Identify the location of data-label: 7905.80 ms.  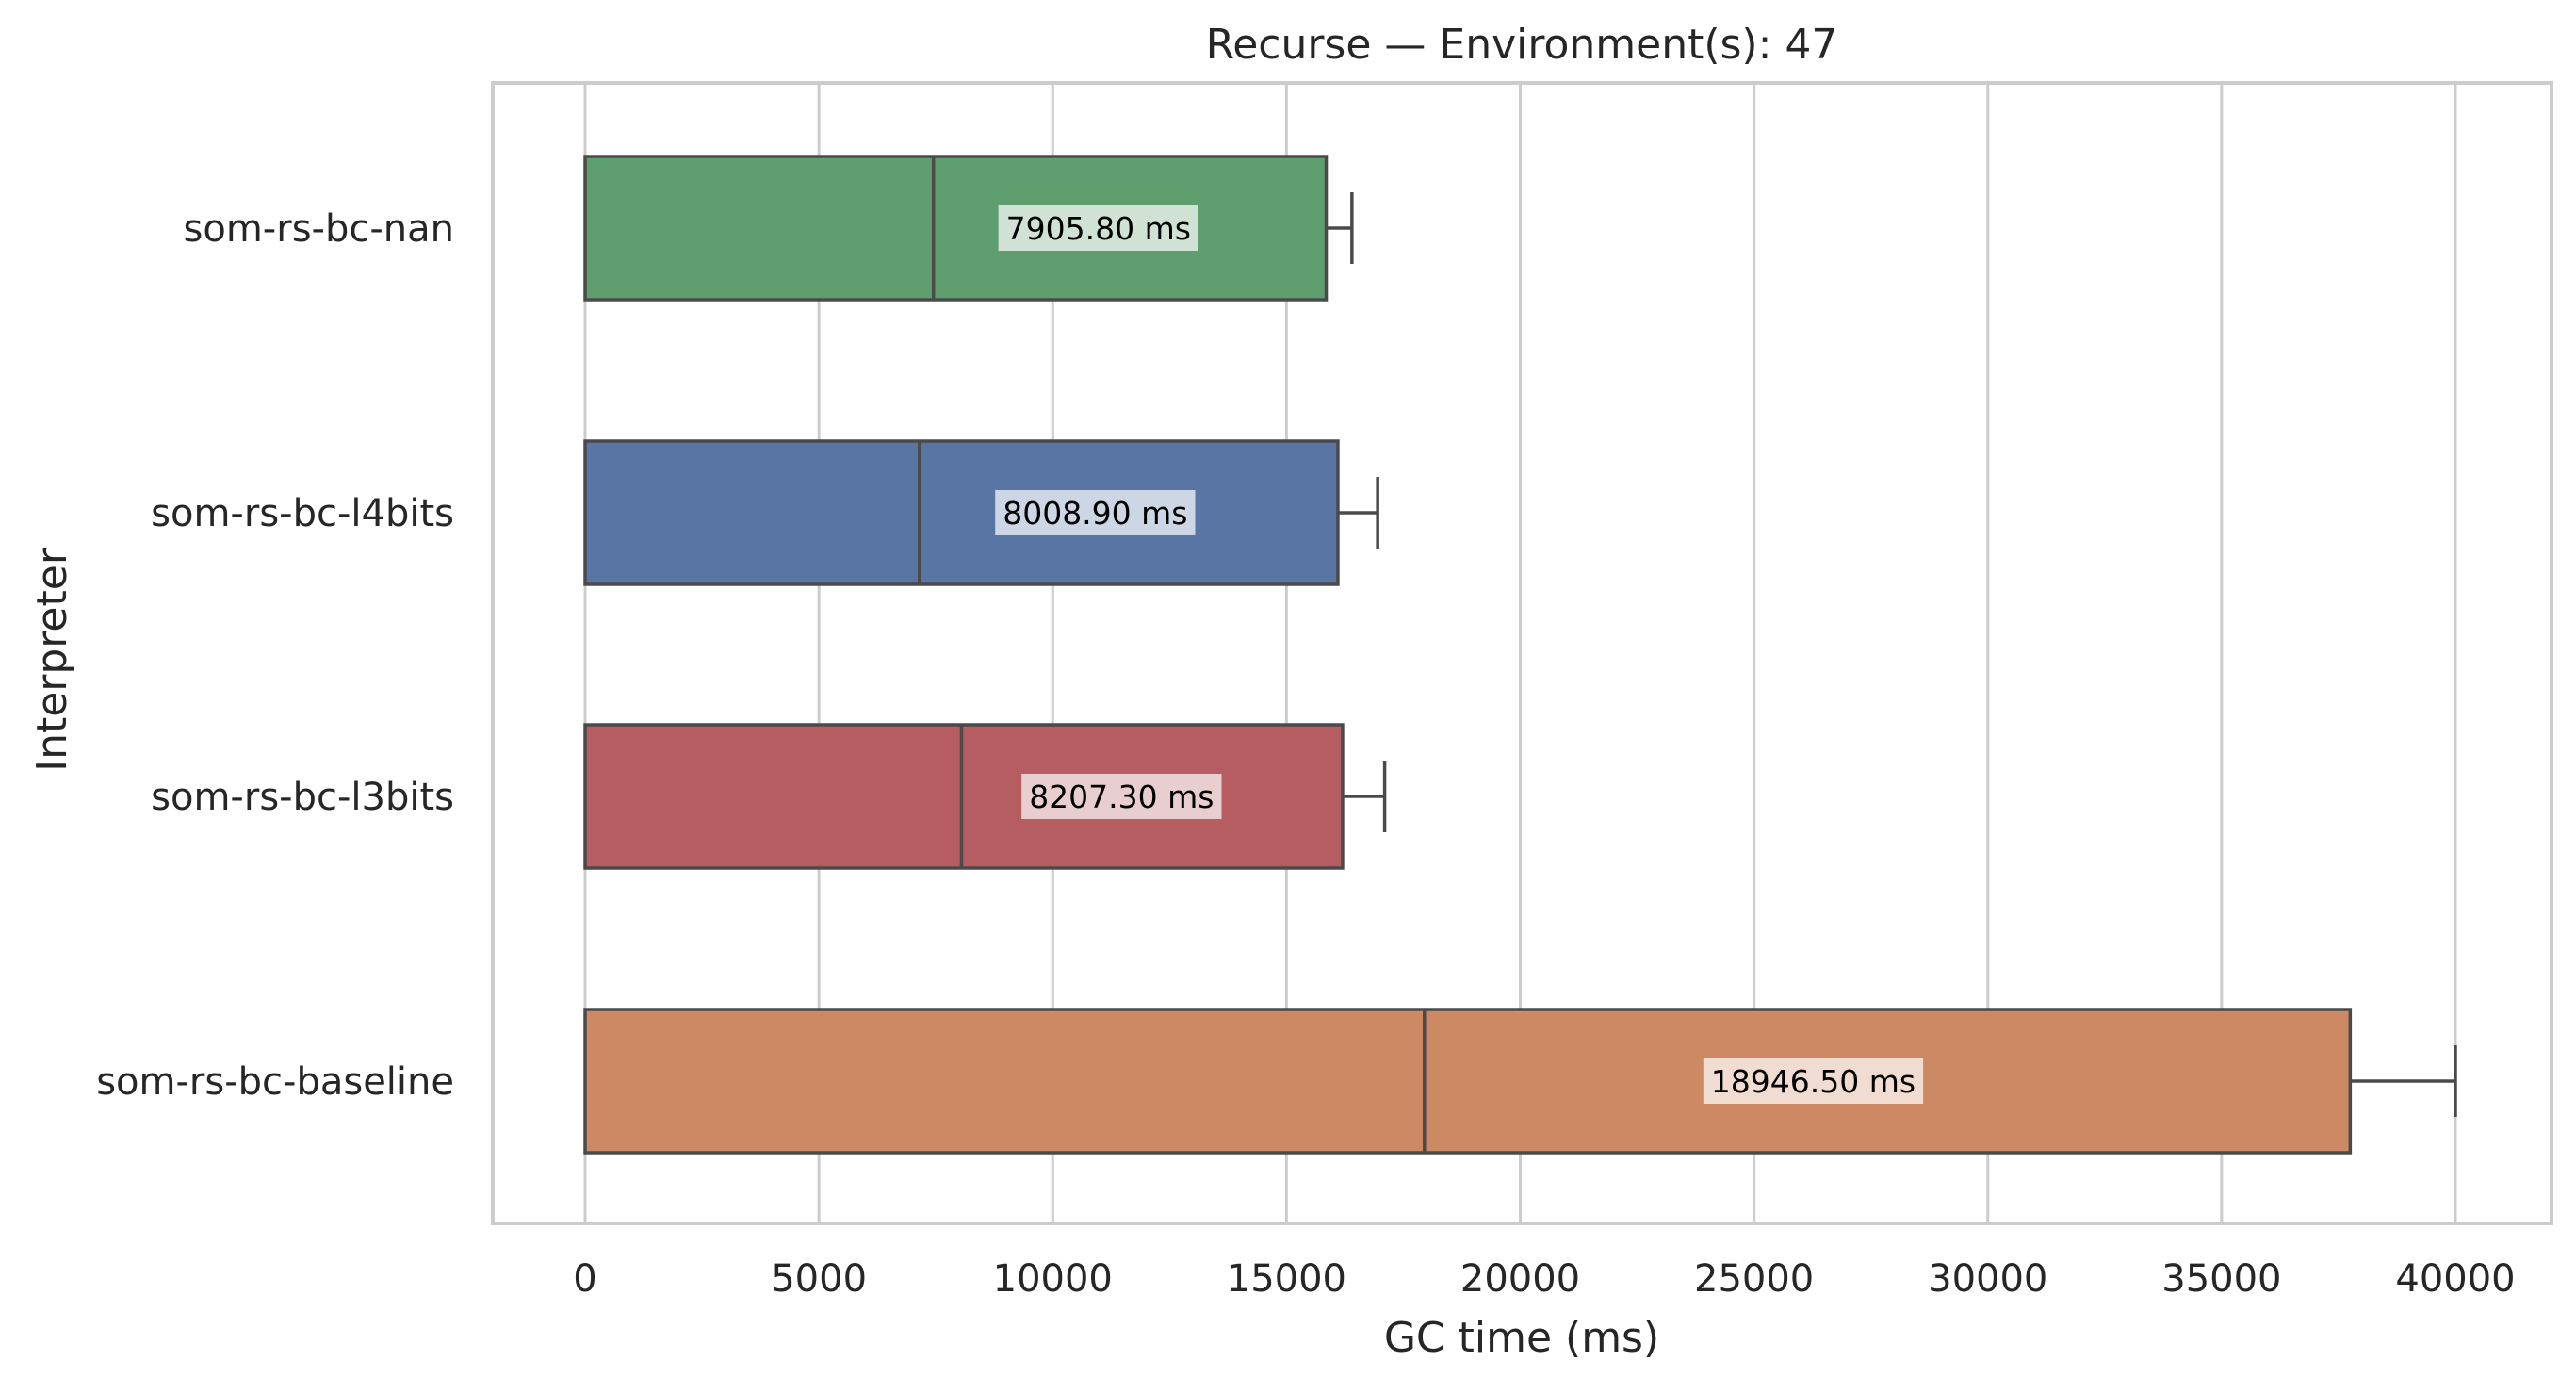
(1098, 228).